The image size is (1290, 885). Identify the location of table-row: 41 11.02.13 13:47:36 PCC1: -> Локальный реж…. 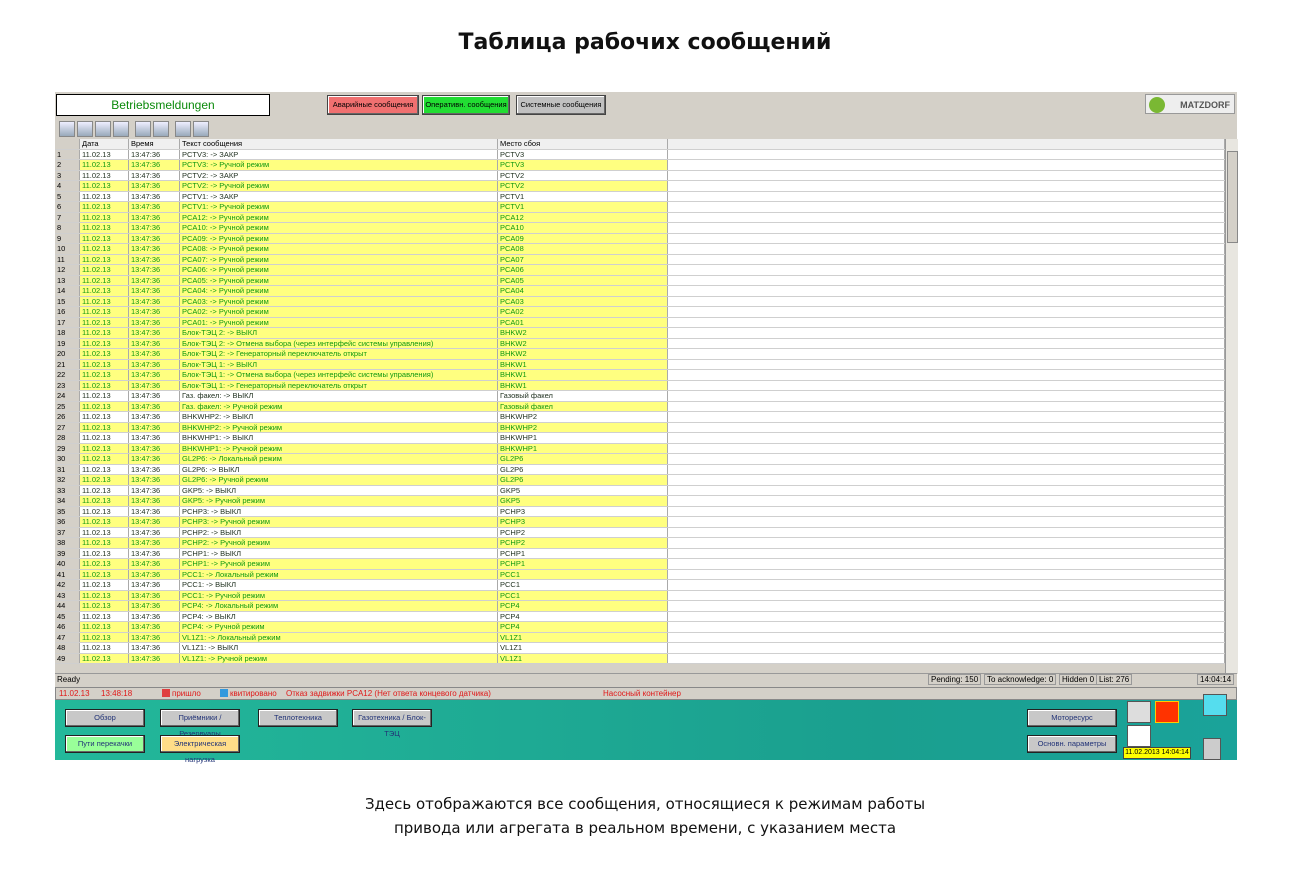
(640, 574).